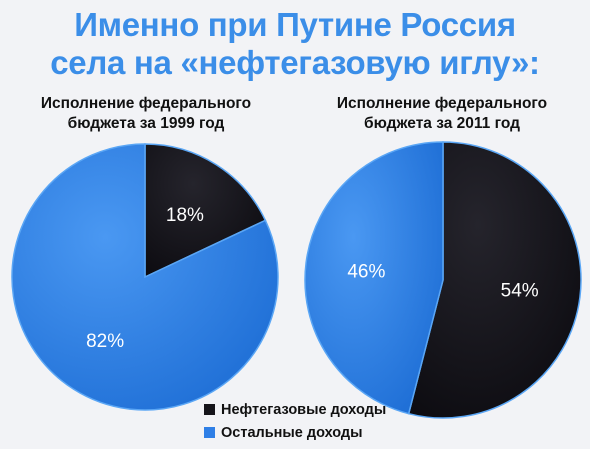  I want to click on legend-item-other: Остальные доходы, so click(295, 432).